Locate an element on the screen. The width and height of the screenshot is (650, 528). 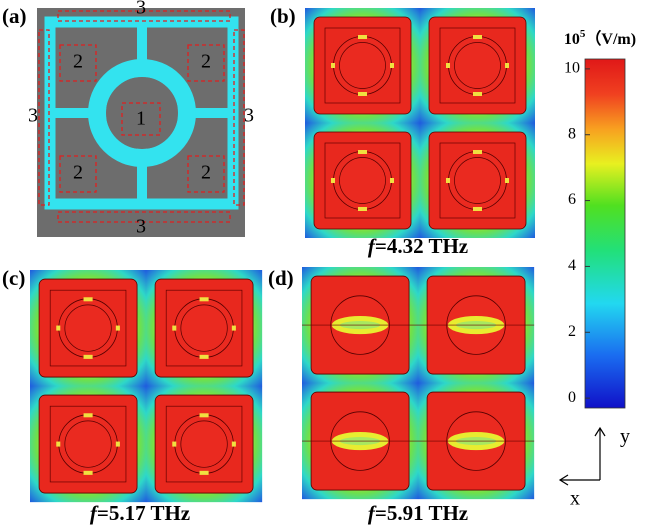
frequency-caption: f=5.17 THz is located at coordinates (140, 513).